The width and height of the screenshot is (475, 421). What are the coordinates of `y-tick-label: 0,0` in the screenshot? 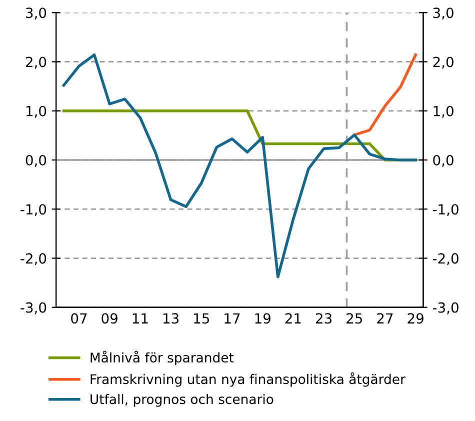 It's located at (36, 160).